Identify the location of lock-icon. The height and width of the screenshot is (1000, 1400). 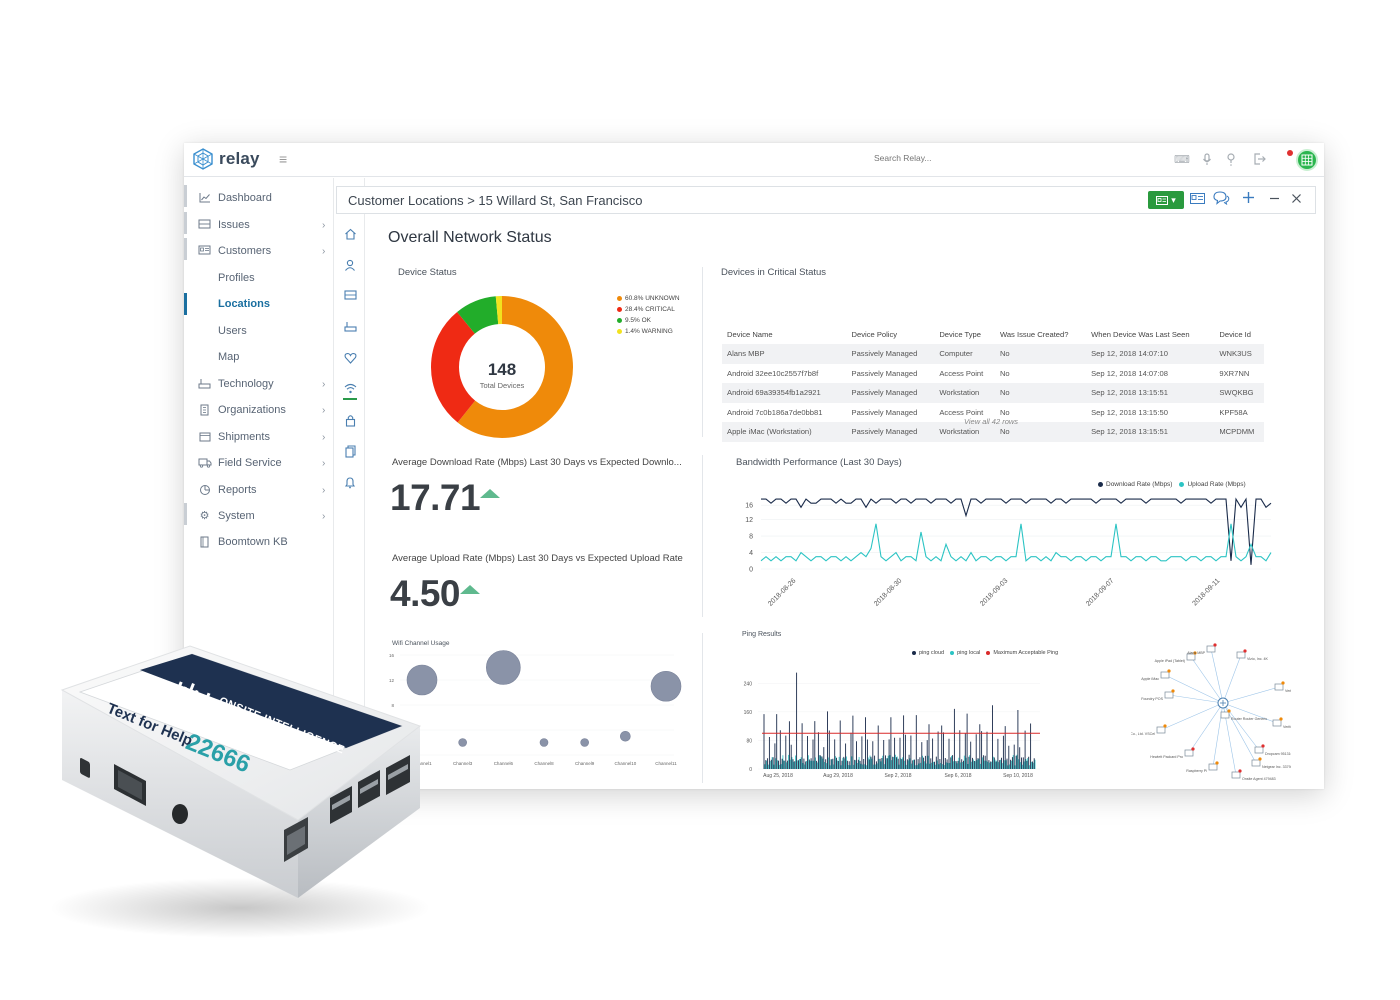
(350, 421).